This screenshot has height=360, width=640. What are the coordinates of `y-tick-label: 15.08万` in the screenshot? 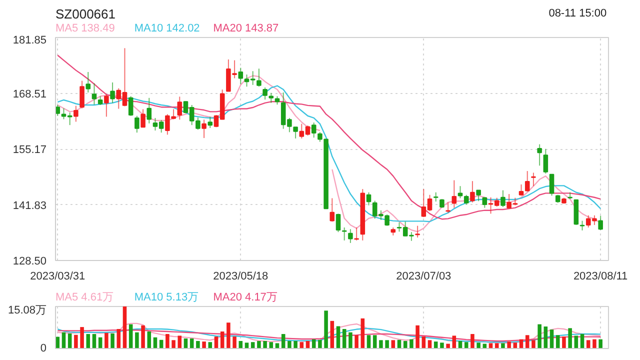 It's located at (27, 310).